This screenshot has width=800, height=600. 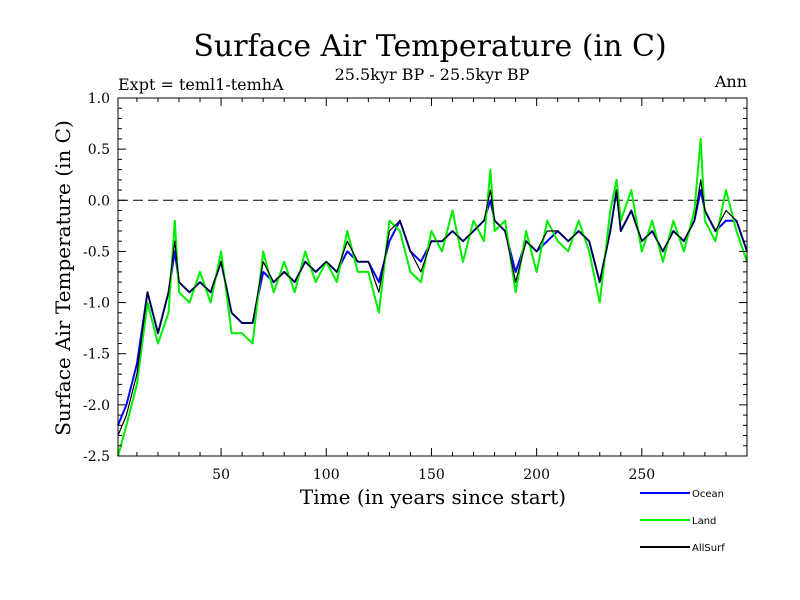 I want to click on x-axis-label: Time (in years since start), so click(x=433, y=497).